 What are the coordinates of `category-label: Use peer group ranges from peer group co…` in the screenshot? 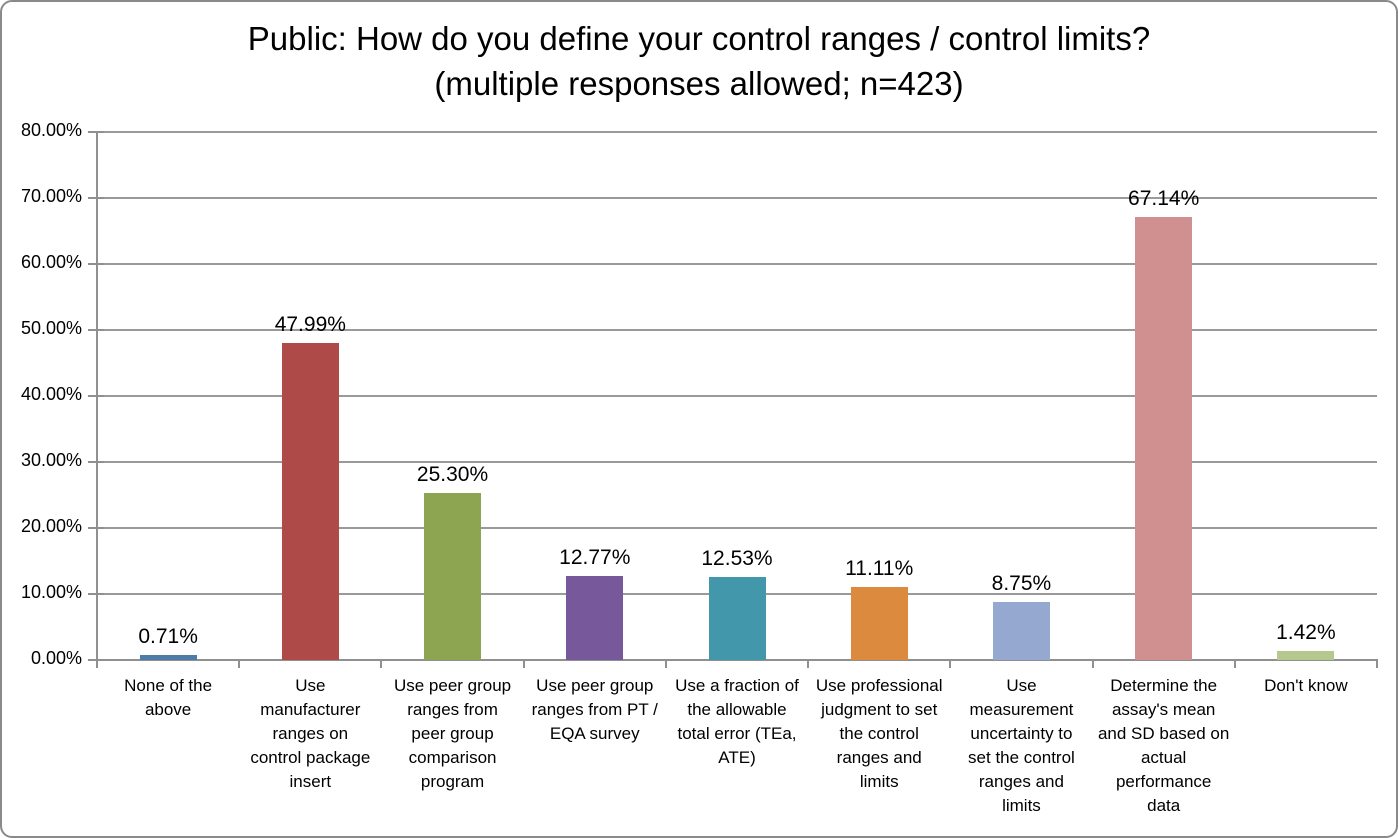 It's located at (452, 733).